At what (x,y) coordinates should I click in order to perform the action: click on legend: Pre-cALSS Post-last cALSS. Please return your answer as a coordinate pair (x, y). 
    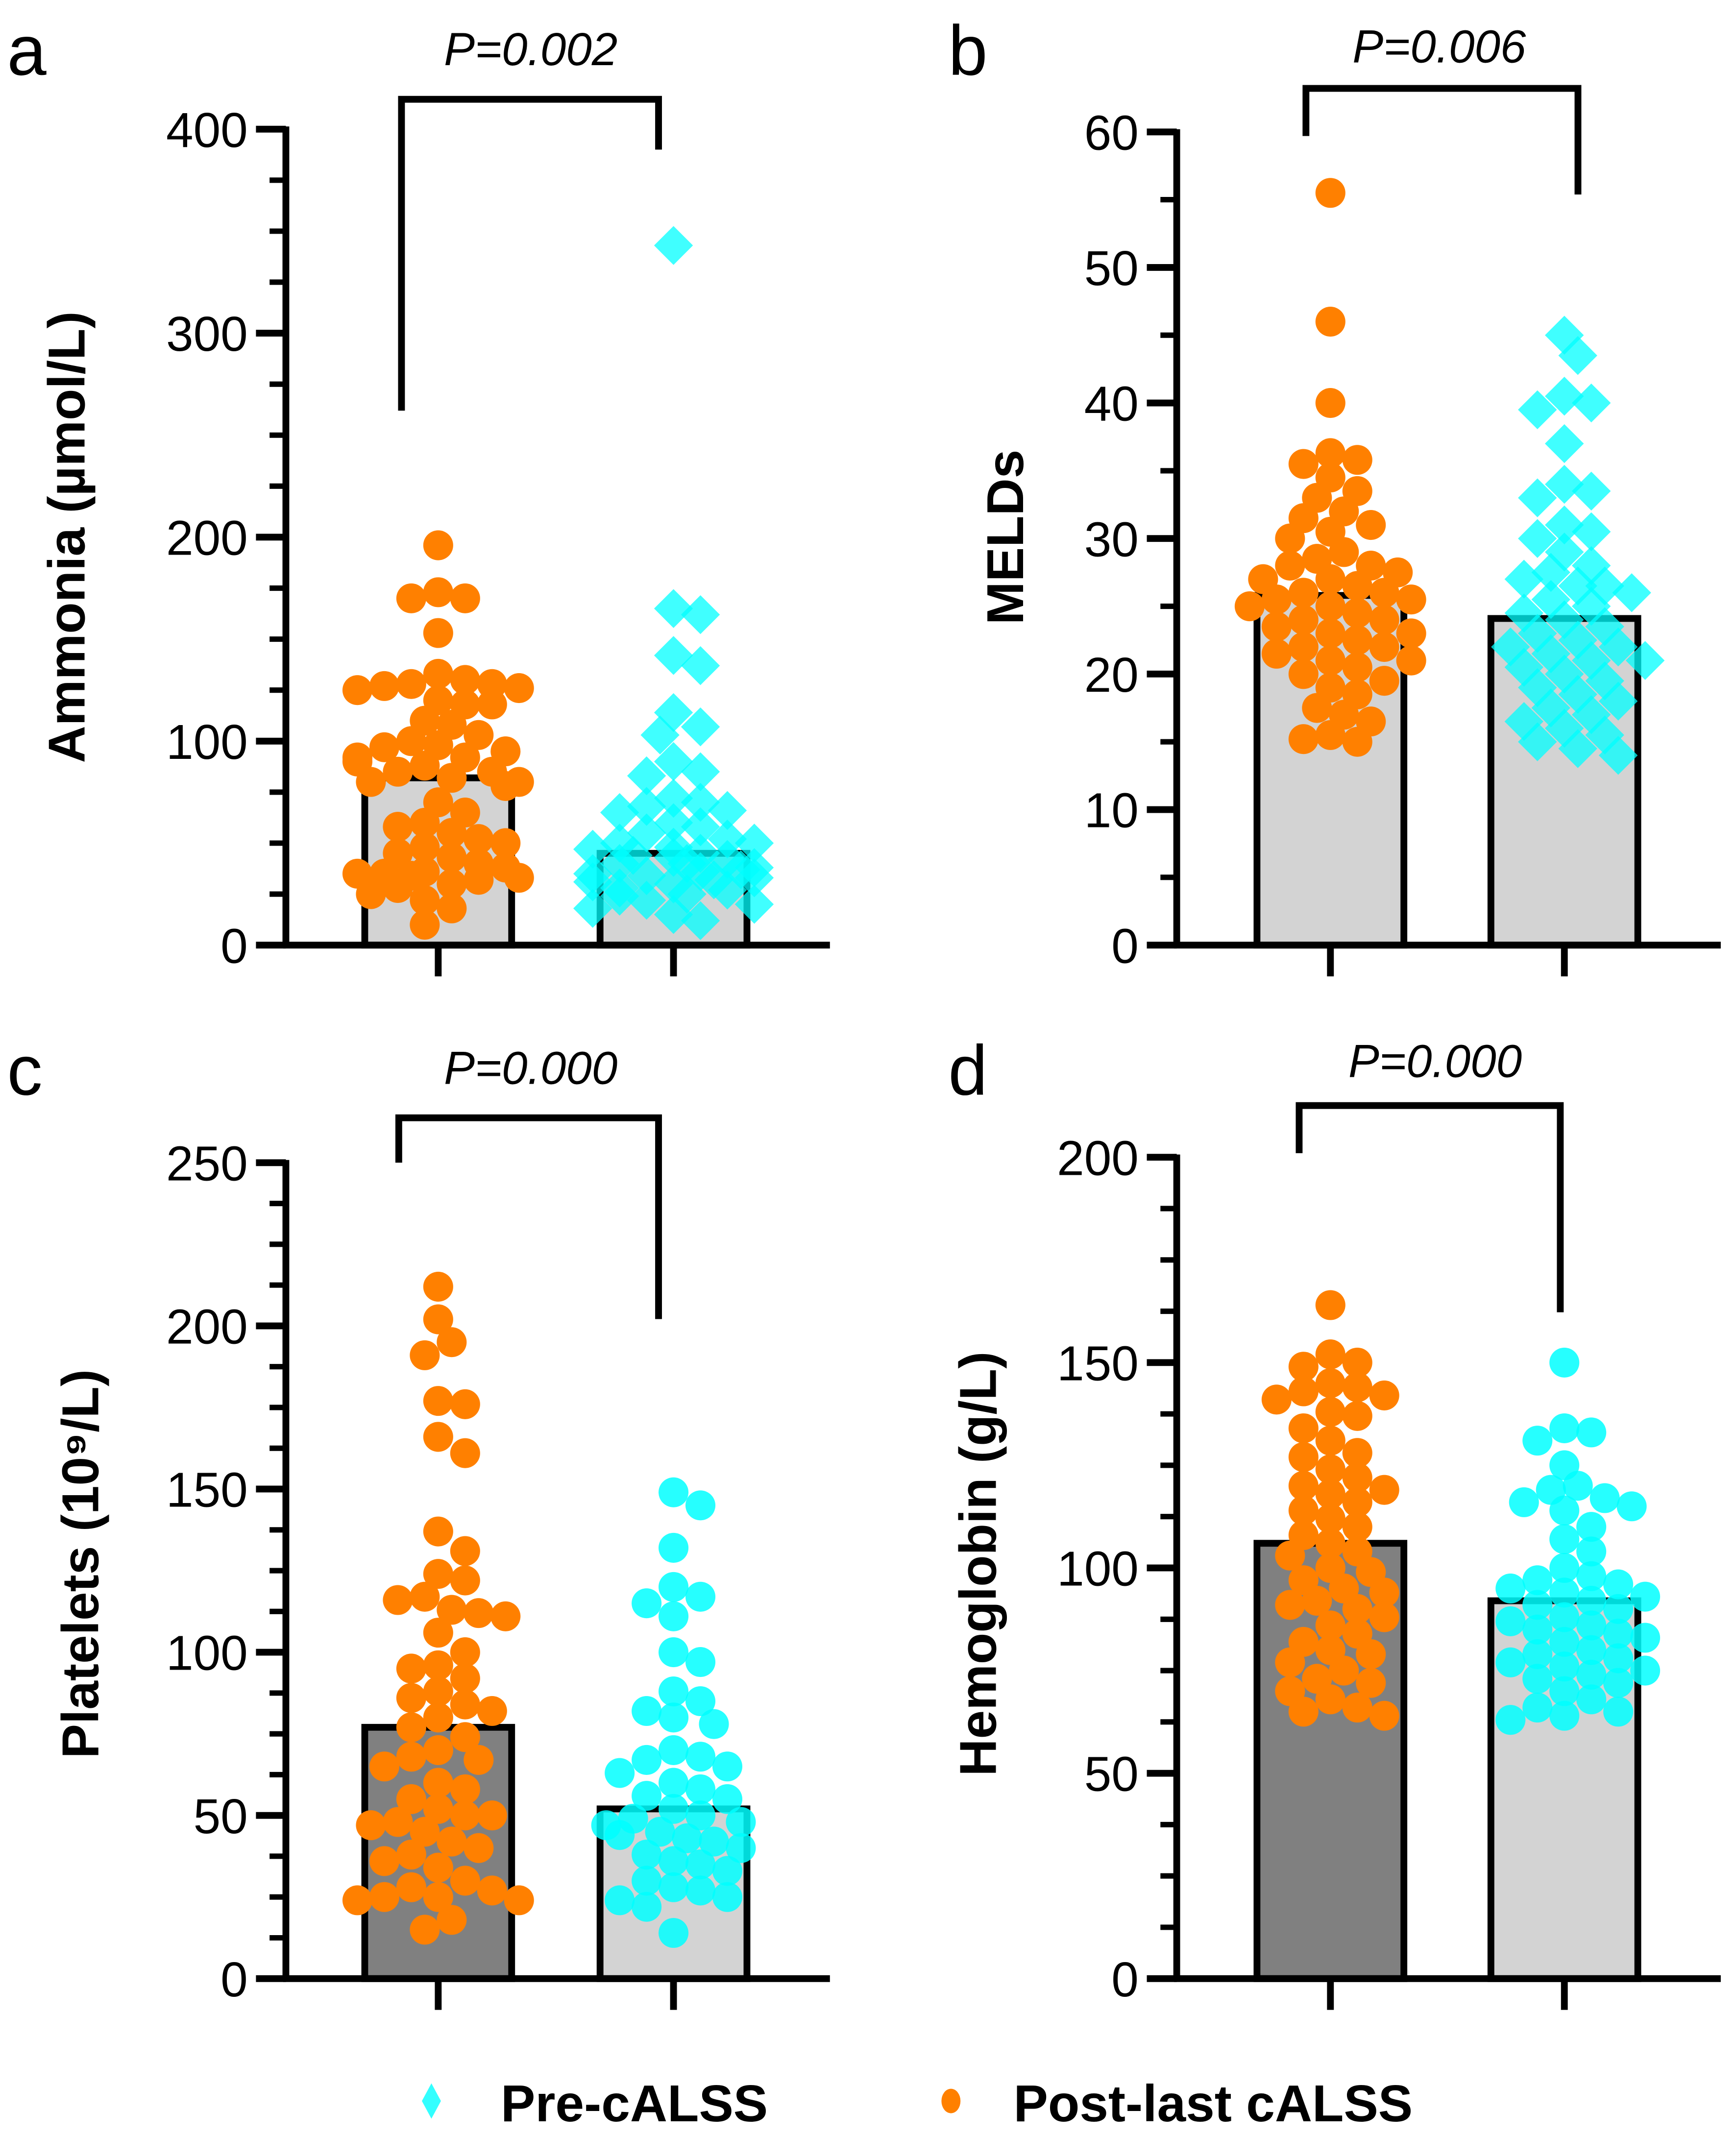
    Looking at the image, I should click on (918, 2104).